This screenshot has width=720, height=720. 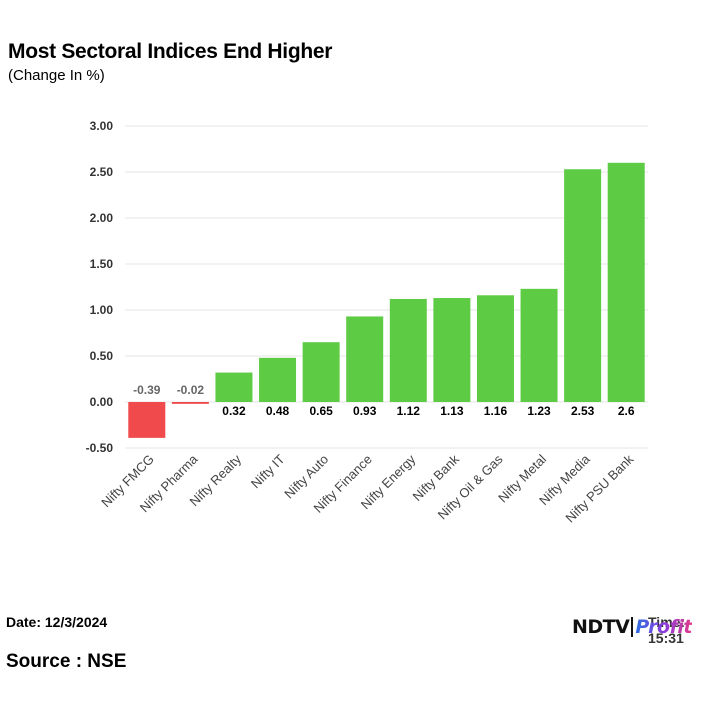 What do you see at coordinates (452, 411) in the screenshot?
I see `data-label: 1.13` at bounding box center [452, 411].